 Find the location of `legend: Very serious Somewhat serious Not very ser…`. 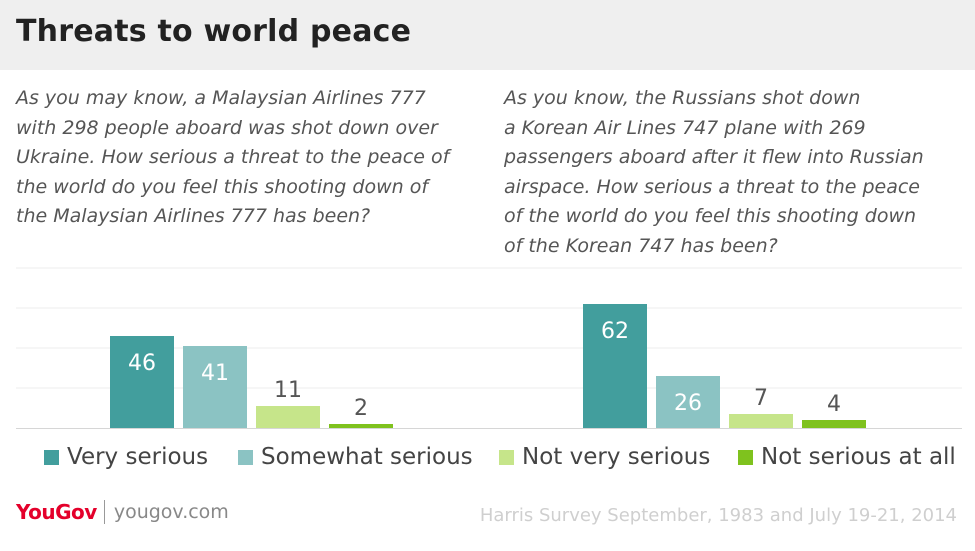

legend: Very serious Somewhat serious Not very ser… is located at coordinates (487, 457).